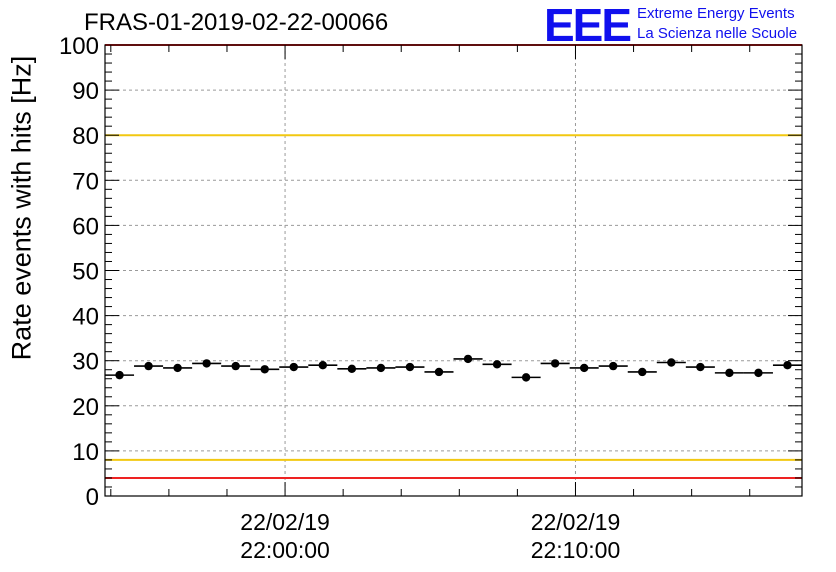  Describe the element at coordinates (85, 91) in the screenshot. I see `y-tick-label: 90` at that location.